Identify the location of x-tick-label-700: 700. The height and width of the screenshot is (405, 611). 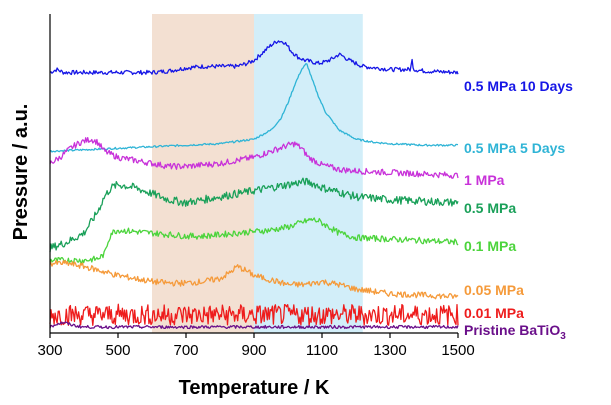
(185, 350).